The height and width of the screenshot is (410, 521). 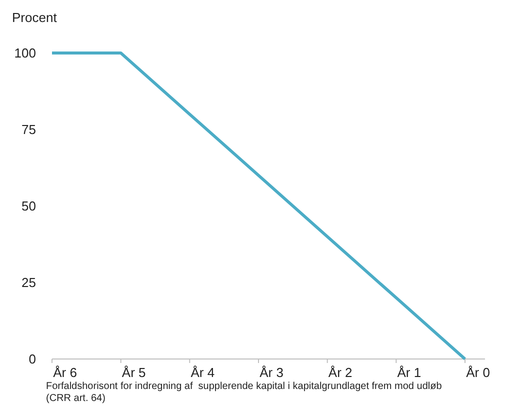 What do you see at coordinates (272, 372) in the screenshot?
I see `x-tick-label: År 3` at bounding box center [272, 372].